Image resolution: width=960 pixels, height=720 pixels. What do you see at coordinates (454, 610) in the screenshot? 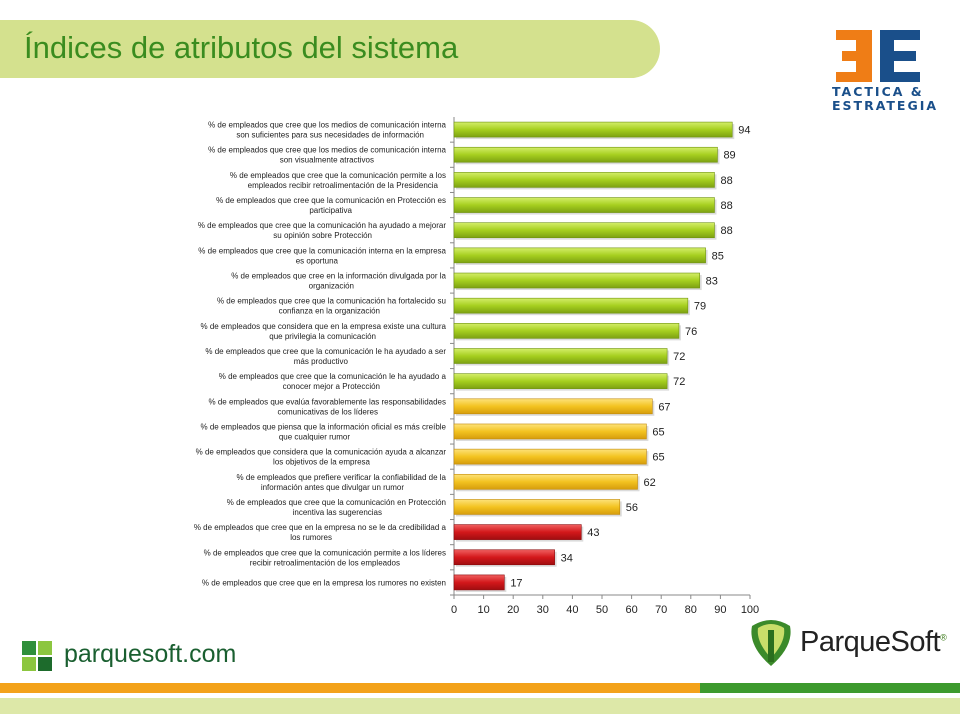
I see `x-tick-label: 0` at bounding box center [454, 610].